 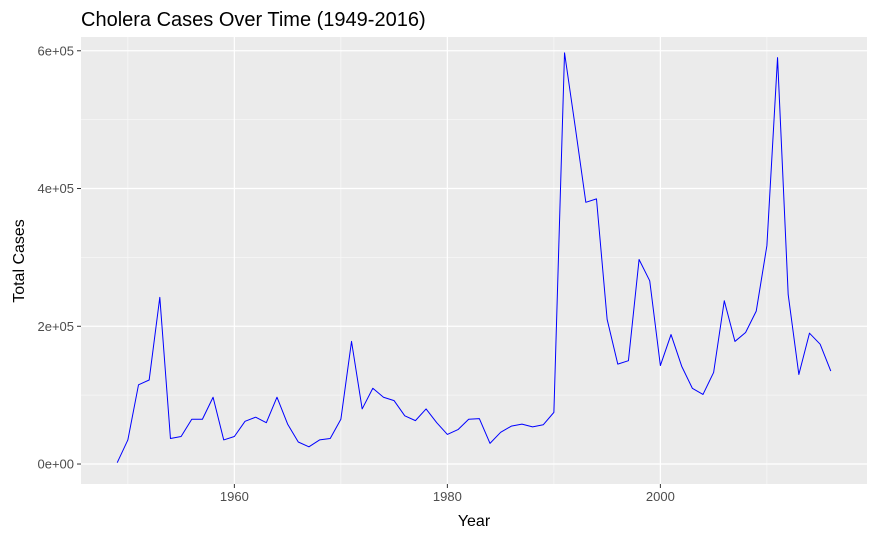 What do you see at coordinates (253, 20) in the screenshot?
I see `chart-title: Cholera Cases Over Time (1949-2016)` at bounding box center [253, 20].